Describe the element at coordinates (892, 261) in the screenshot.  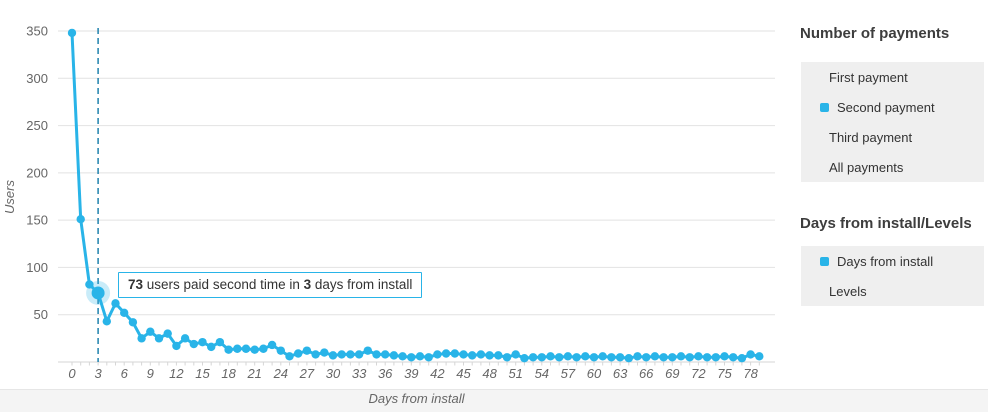
I see `option-days-from-install: Days from install` at that location.